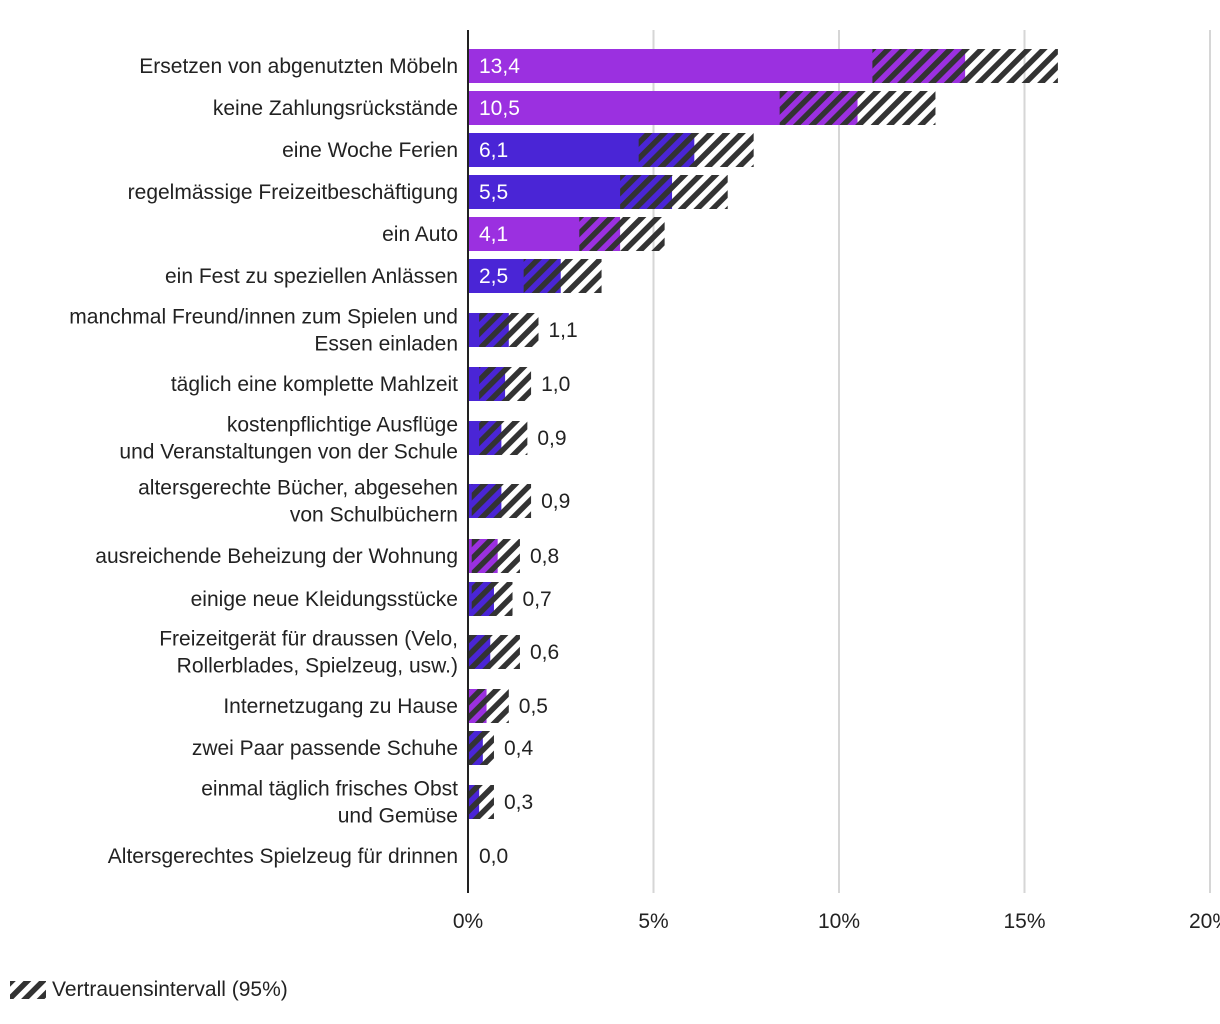 This screenshot has height=1024, width=1220. Describe the element at coordinates (263, 317) in the screenshot. I see `category-label: manchmal Freund/innen zum Spielen und` at that location.